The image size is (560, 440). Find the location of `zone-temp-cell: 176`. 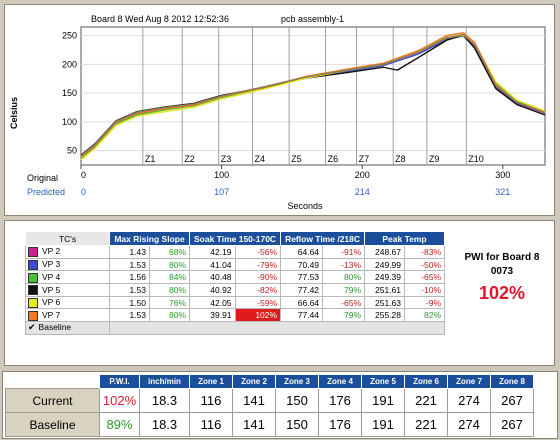

zone-temp-cell: 176 is located at coordinates (340, 400).